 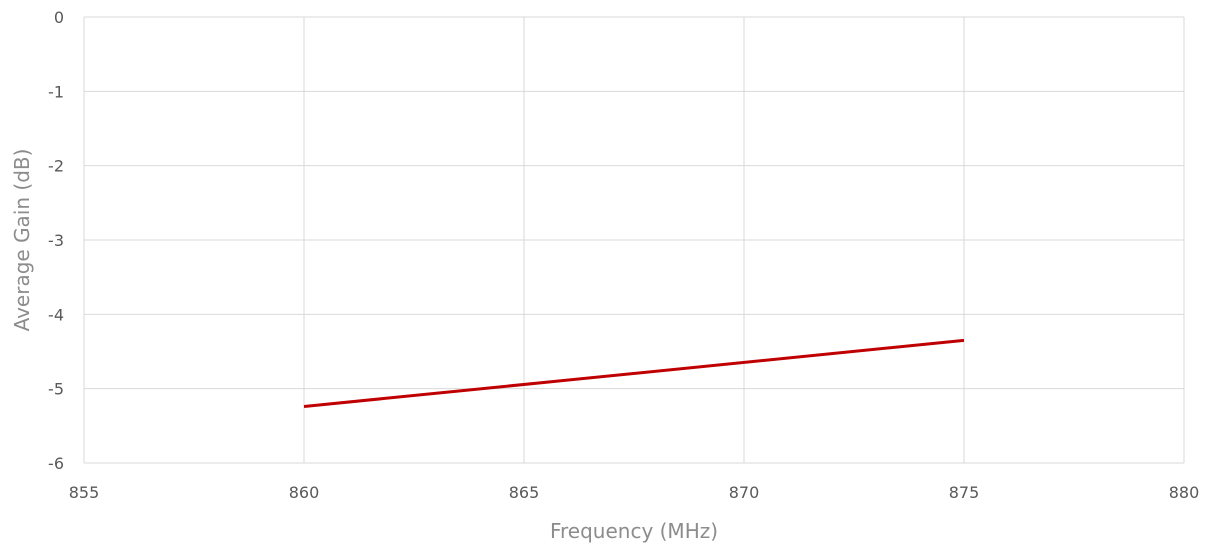 I want to click on y-axis-title: Average Gain (dB), so click(x=22, y=240).